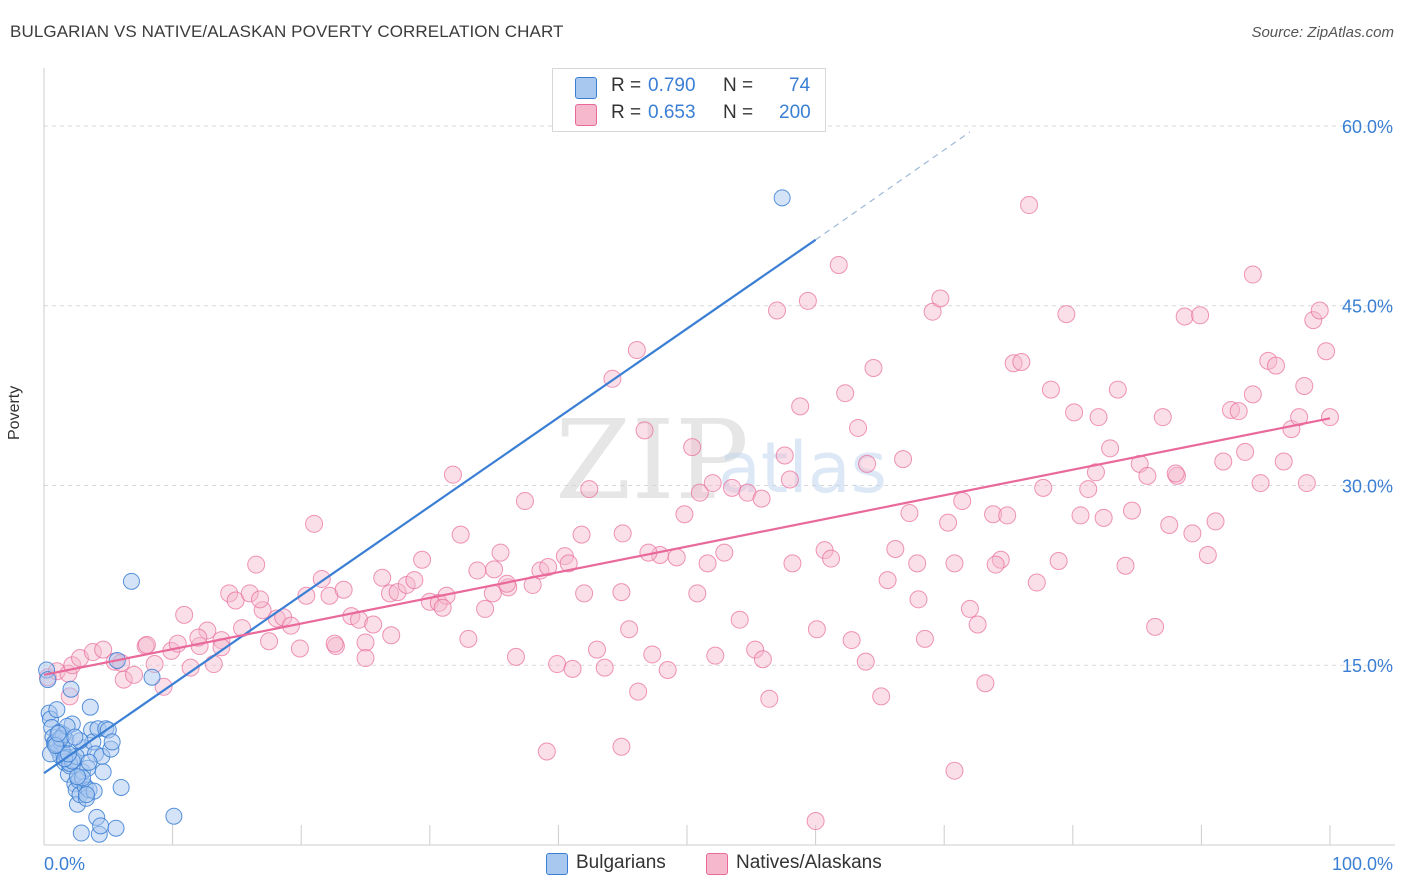 The image size is (1406, 892). What do you see at coordinates (586, 115) in the screenshot?
I see `natives-swatch` at bounding box center [586, 115].